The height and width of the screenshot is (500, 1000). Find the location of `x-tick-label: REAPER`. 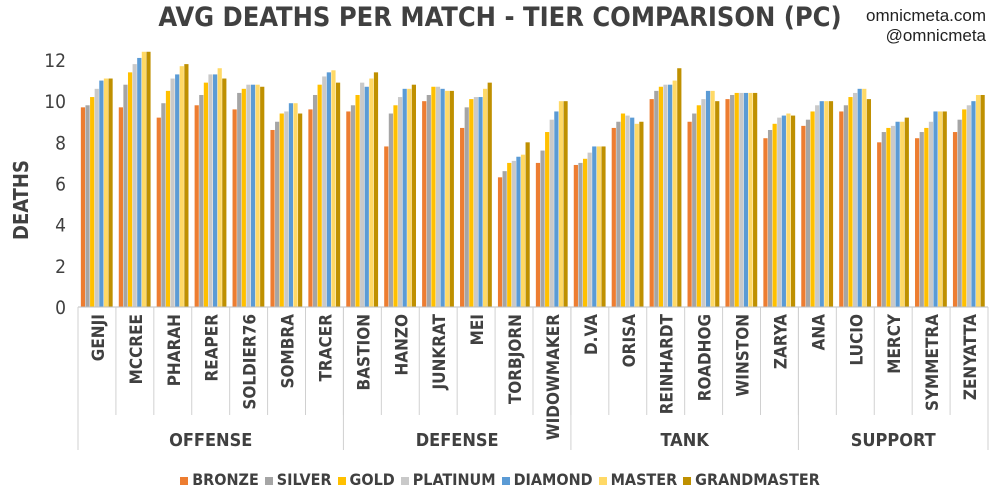

x-tick-label: REAPER is located at coordinates (213, 348).